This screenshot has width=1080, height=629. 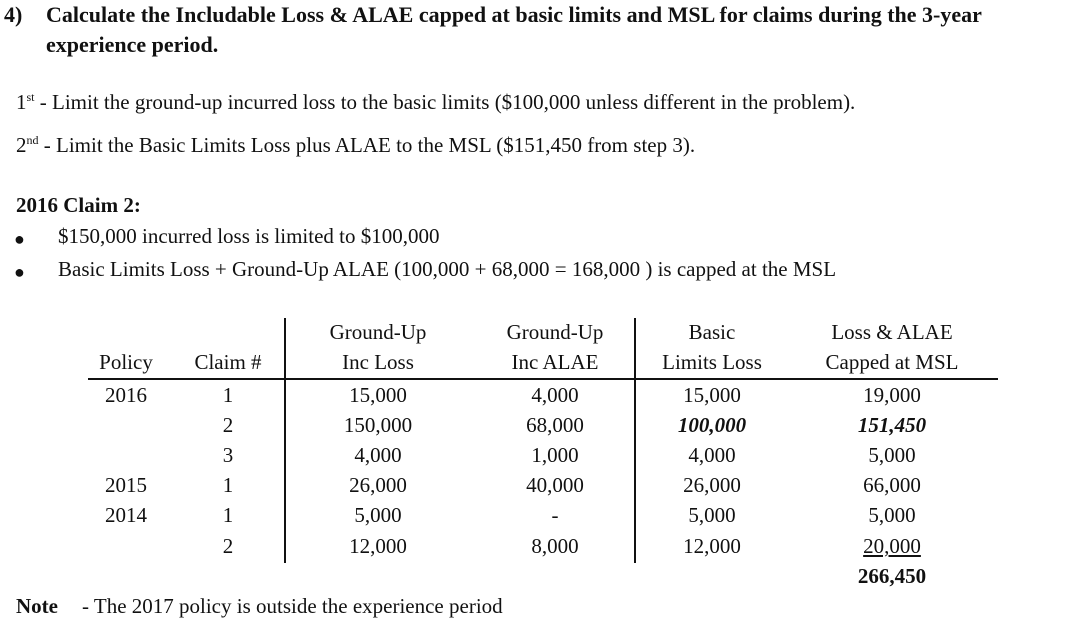 What do you see at coordinates (892, 546) in the screenshot?
I see `cell-capped: 20,000` at bounding box center [892, 546].